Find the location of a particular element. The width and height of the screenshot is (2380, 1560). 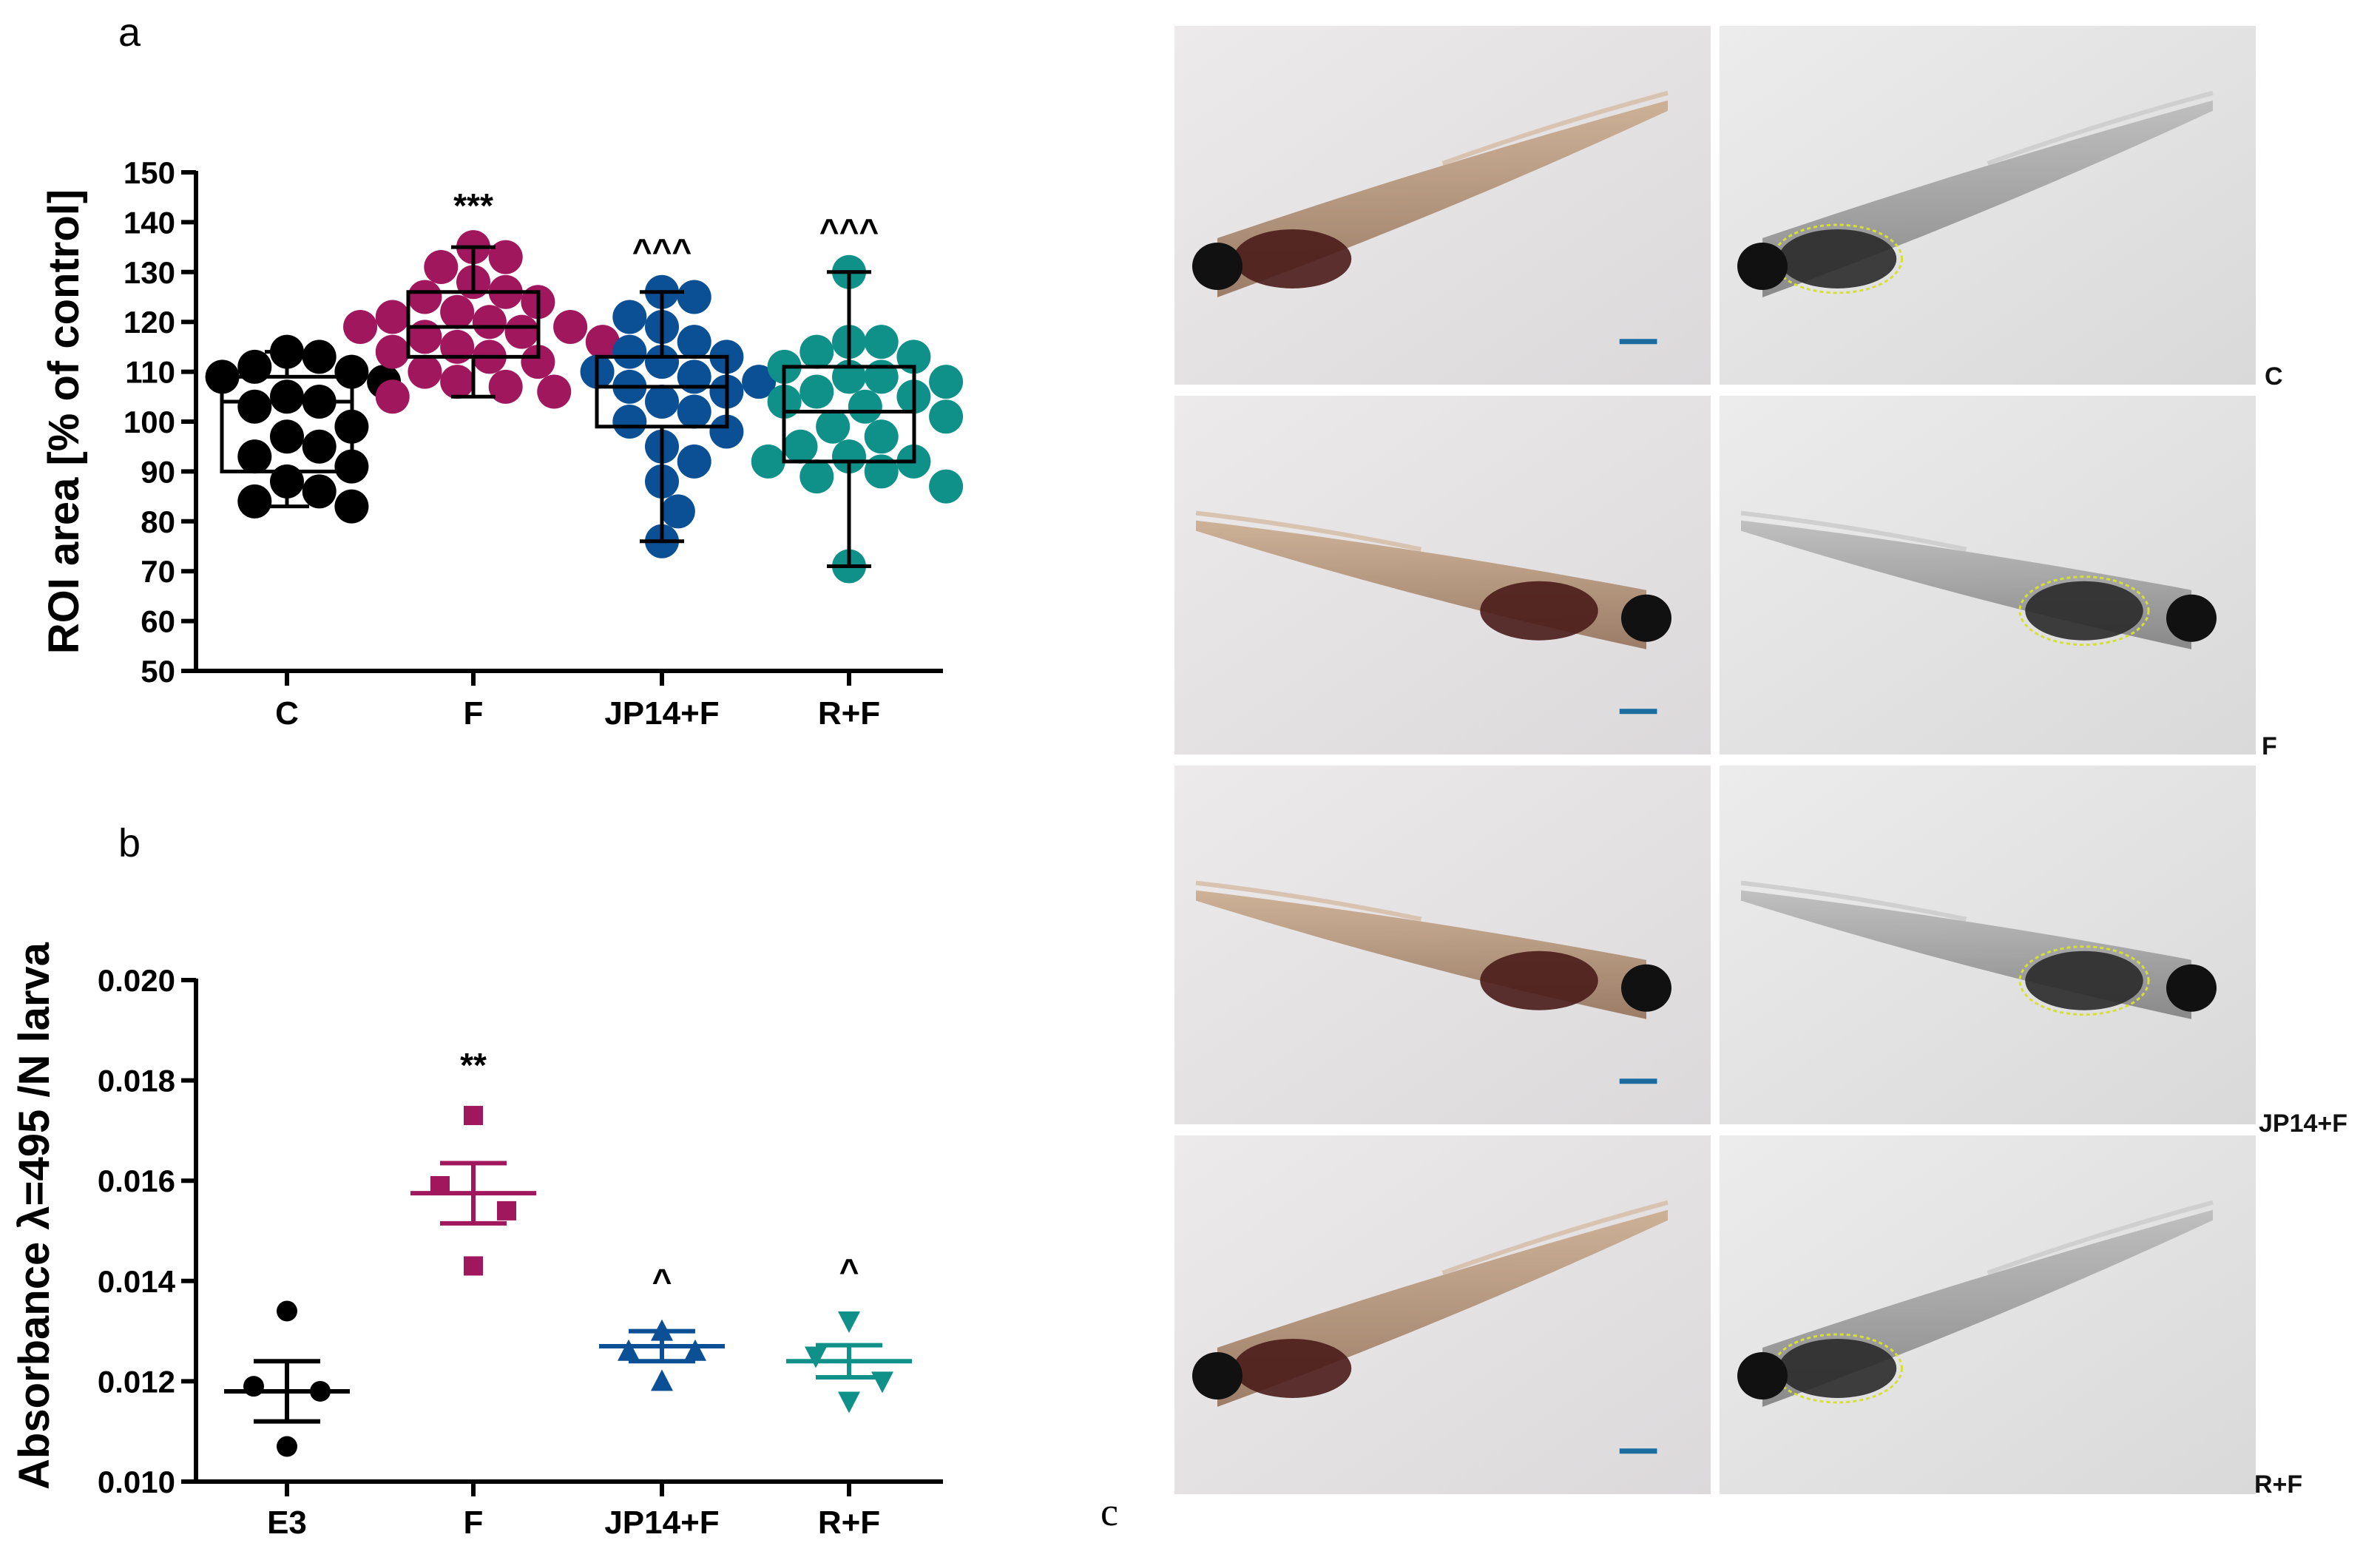

panel-label-a: a is located at coordinates (129, 32).